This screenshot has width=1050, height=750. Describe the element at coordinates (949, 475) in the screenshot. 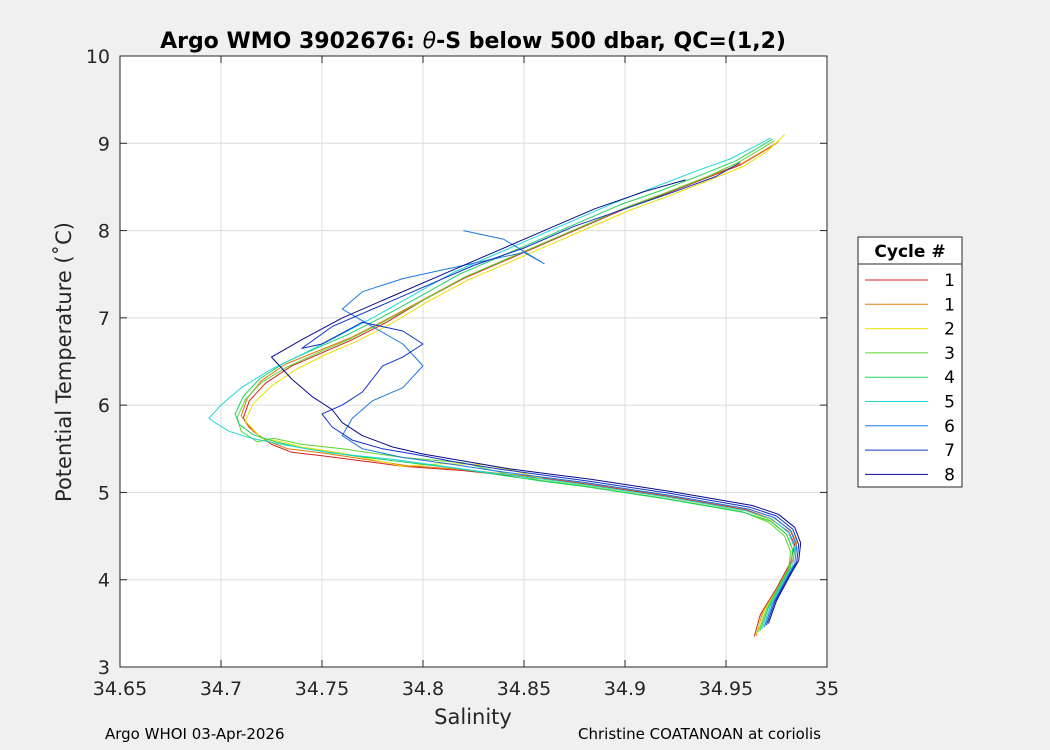

I see `legend-label-8: 8` at that location.